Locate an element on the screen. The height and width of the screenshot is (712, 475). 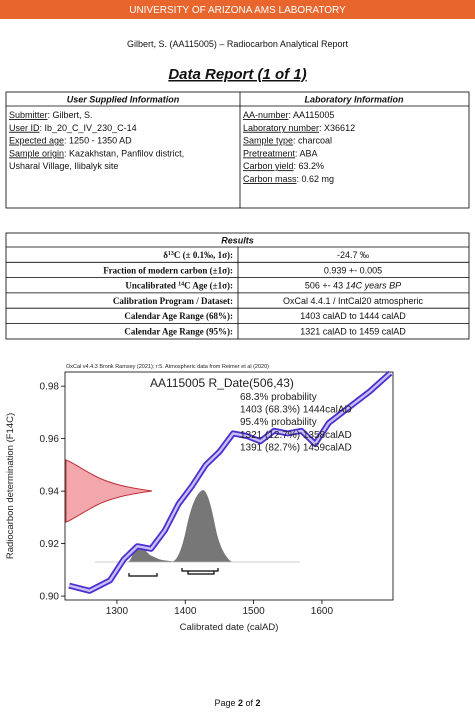
y-tick-label: 0.94 is located at coordinates (50, 492).